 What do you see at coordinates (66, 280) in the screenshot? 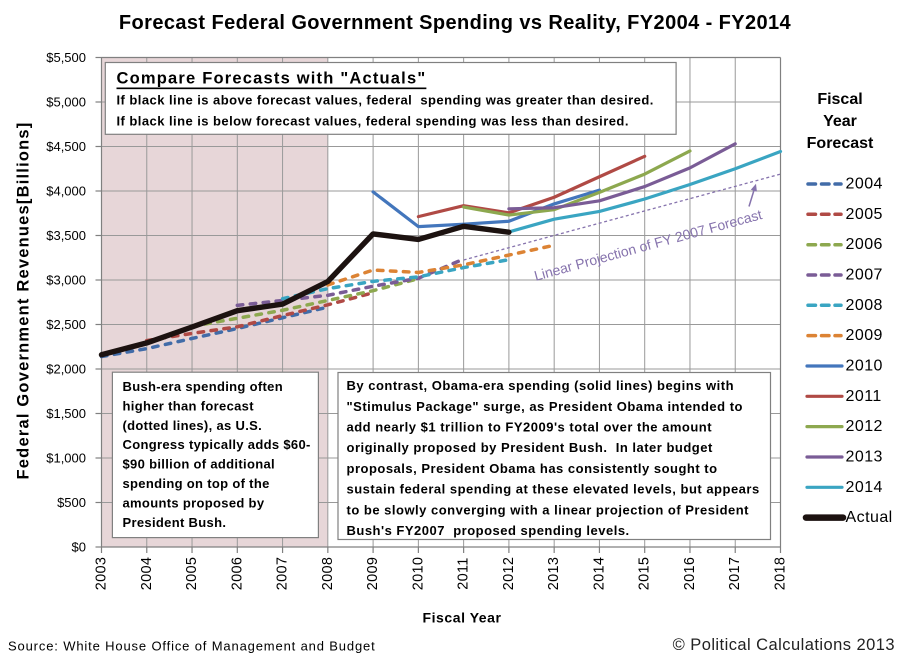
I see `svg-text: $3,000` at bounding box center [66, 280].